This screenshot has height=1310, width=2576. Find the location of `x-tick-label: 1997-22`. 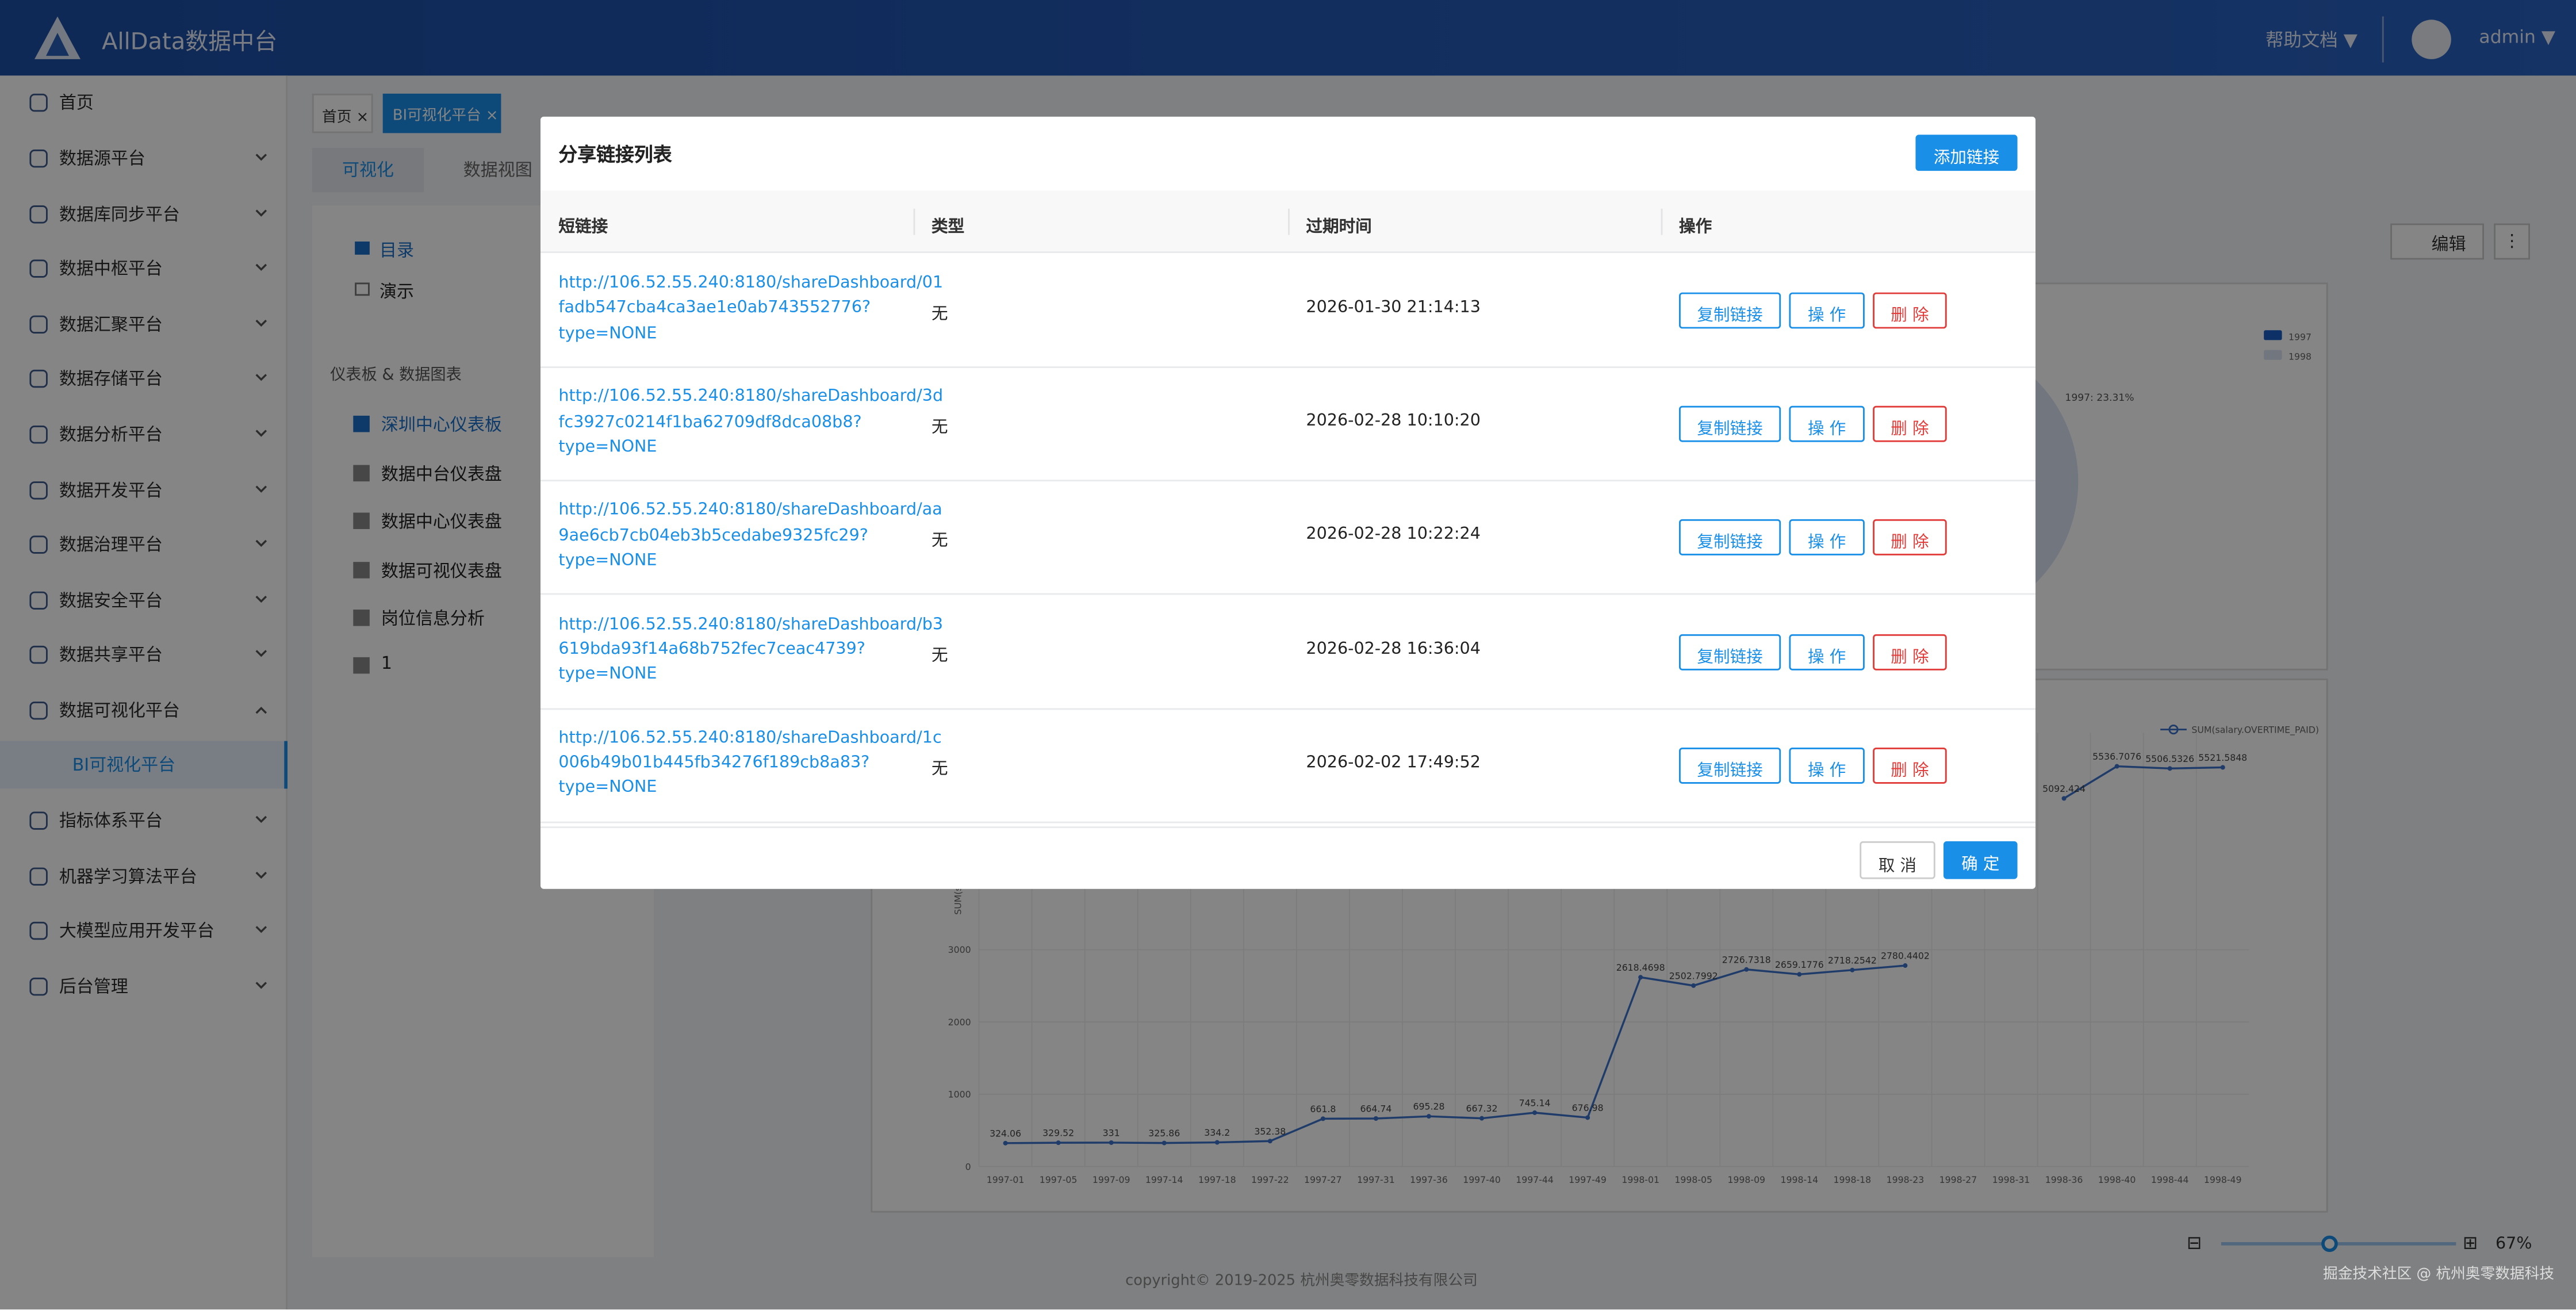

x-tick-label: 1997-22 is located at coordinates (1270, 1179).